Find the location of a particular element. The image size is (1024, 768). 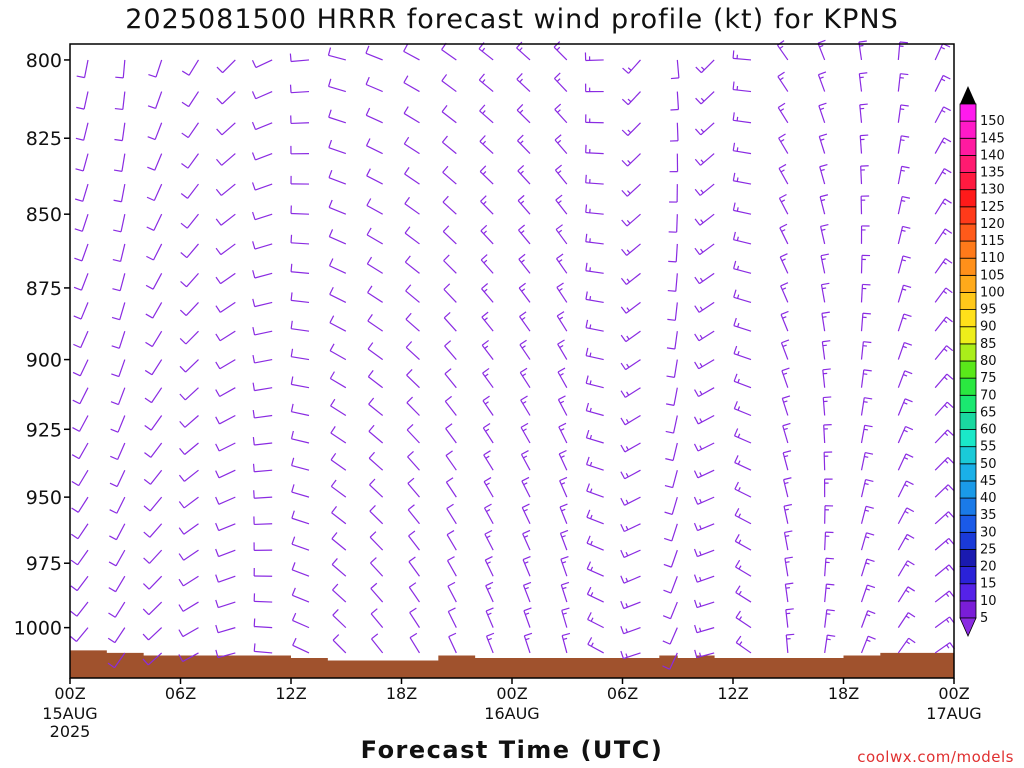

x-tick-label: 18Z is located at coordinates (401, 693).